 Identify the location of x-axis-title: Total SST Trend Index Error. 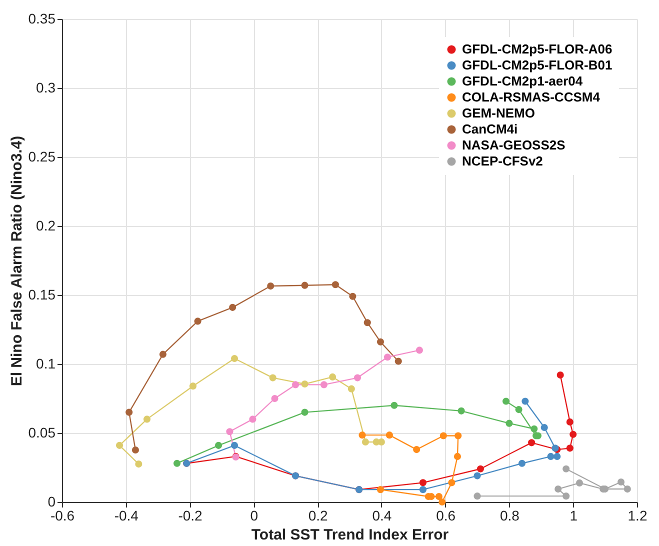
(350, 535).